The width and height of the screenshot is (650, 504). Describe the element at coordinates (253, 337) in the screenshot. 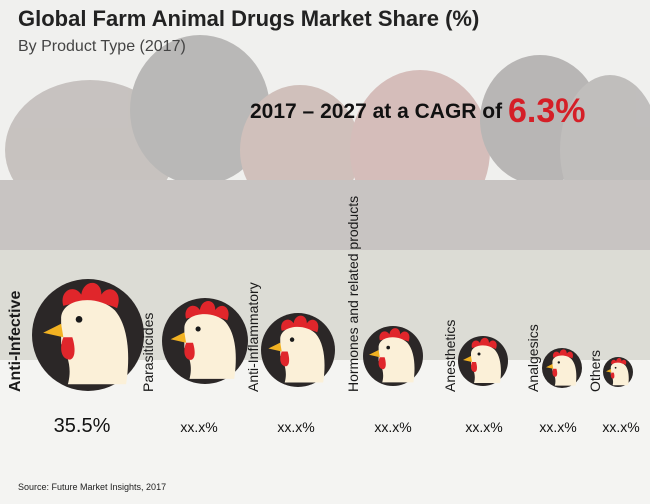

I see `category-label-anti-inflammatory: Anti-Inflammatory` at that location.